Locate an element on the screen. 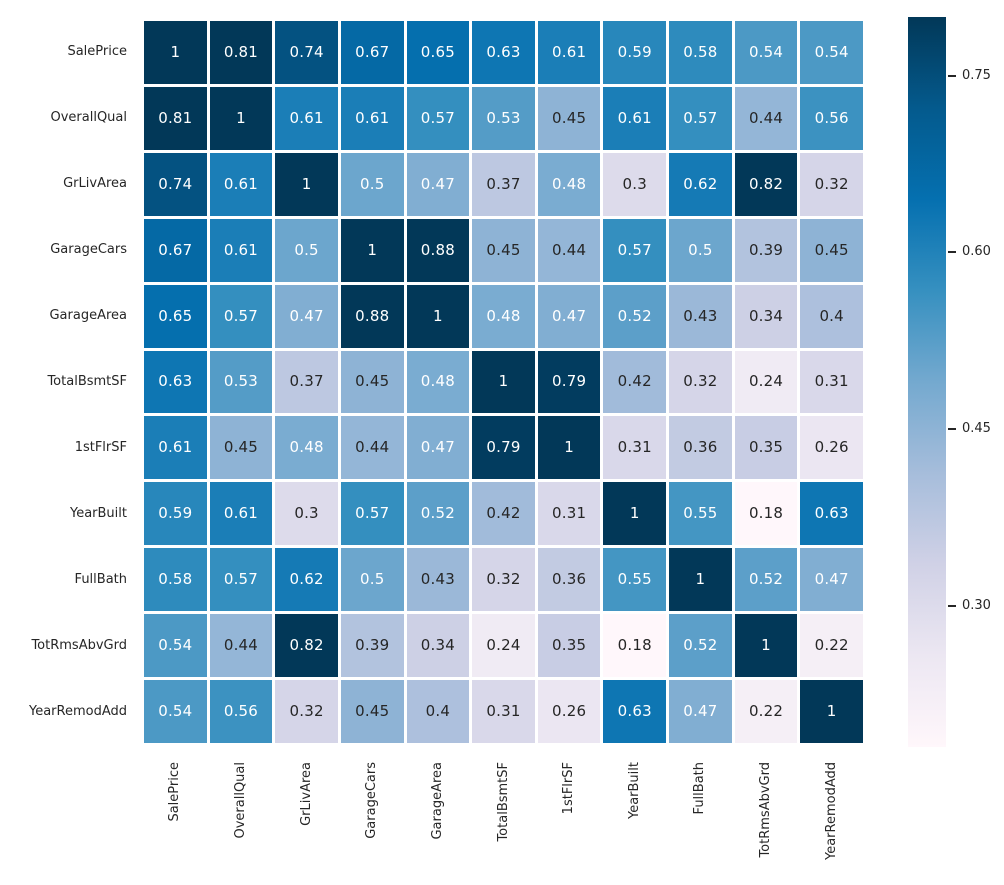 This screenshot has width=1004, height=885. heatmap-cell-GarageCars-TotRmsAbvGrd: 0.39 is located at coordinates (766, 250).